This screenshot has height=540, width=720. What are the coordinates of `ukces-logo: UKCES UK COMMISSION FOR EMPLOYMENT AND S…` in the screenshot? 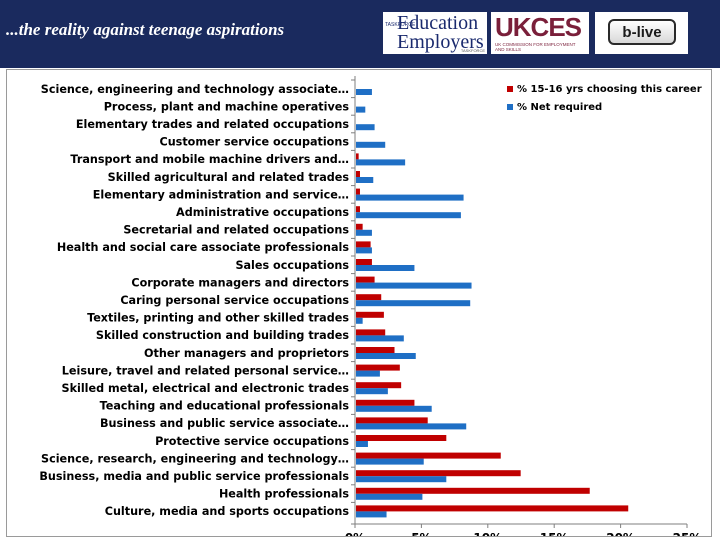 It's located at (540, 33).